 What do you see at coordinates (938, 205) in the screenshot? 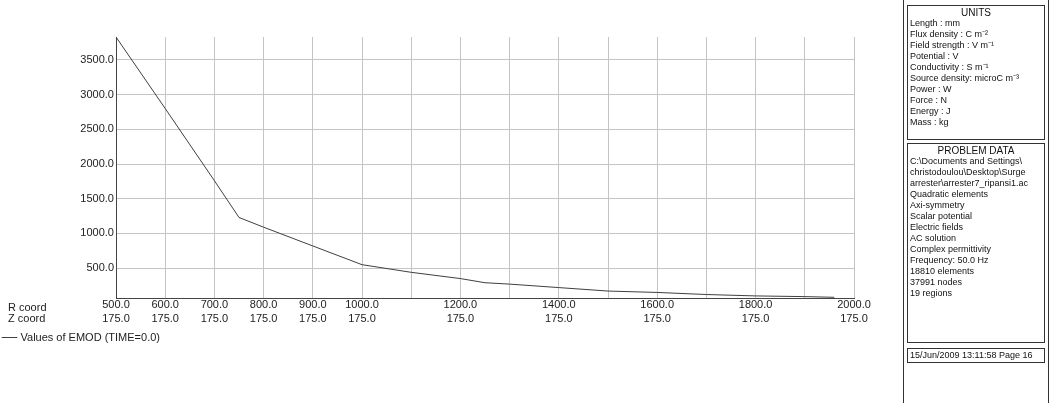
I see `text: Axi-symmetry` at bounding box center [938, 205].